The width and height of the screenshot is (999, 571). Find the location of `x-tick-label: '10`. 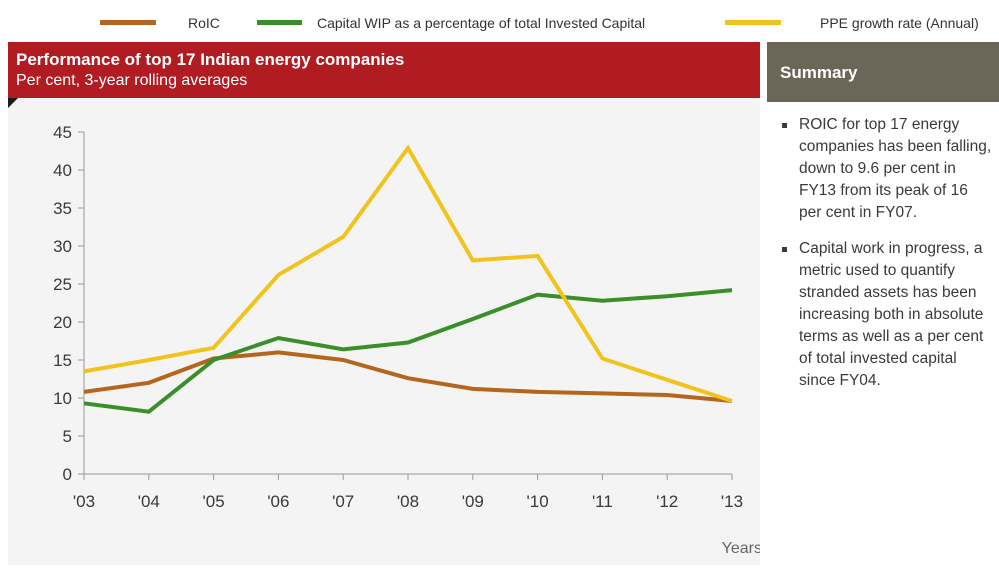

x-tick-label: '10 is located at coordinates (538, 501).